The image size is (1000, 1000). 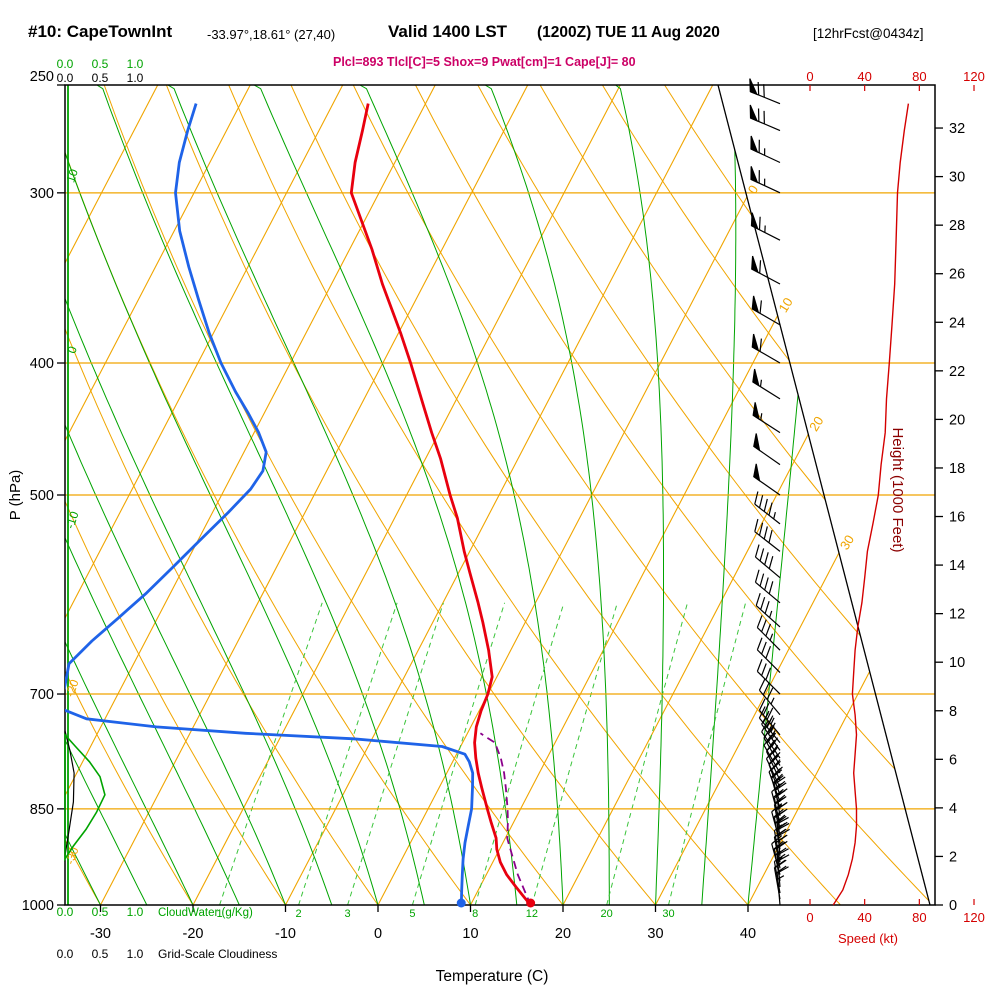 I want to click on svg-text: 1, so click(x=219, y=914).